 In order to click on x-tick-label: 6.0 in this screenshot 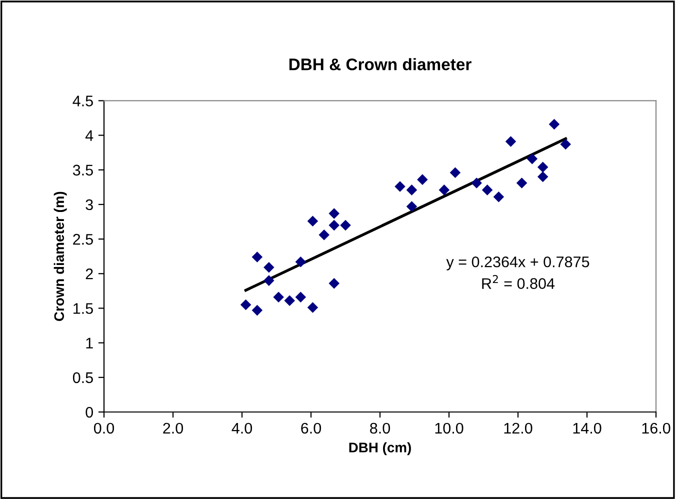, I will do `click(311, 428)`.